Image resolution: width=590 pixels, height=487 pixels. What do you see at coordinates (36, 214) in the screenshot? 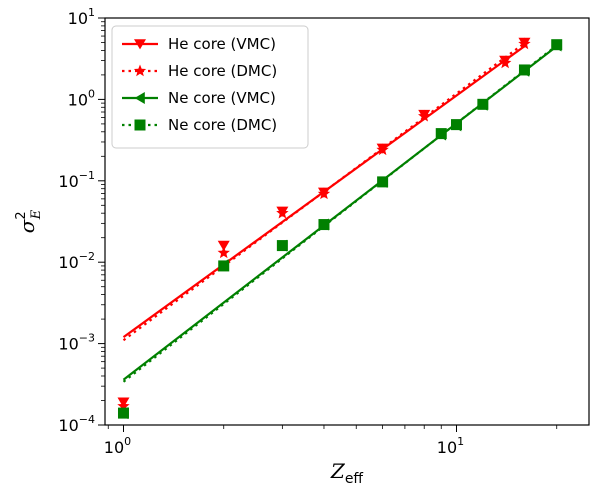
I see `y-axis-label-sub: E` at bounding box center [36, 214].